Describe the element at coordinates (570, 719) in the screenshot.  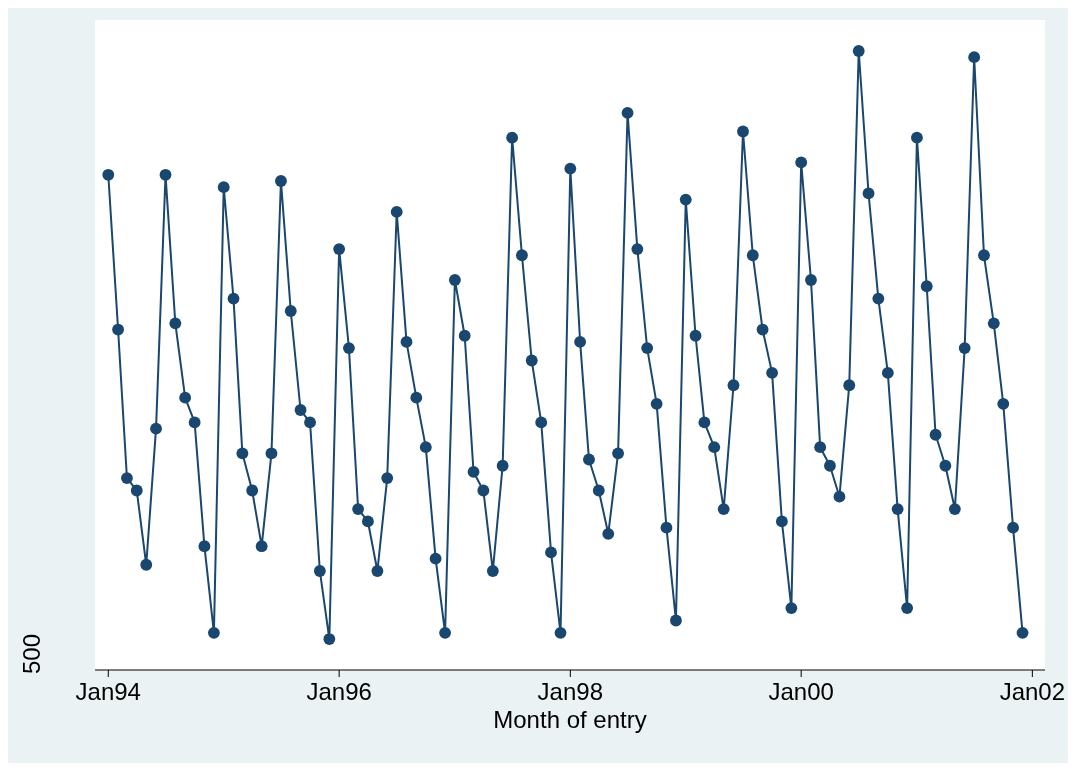
I see `x-axis-title: Month of entry` at that location.